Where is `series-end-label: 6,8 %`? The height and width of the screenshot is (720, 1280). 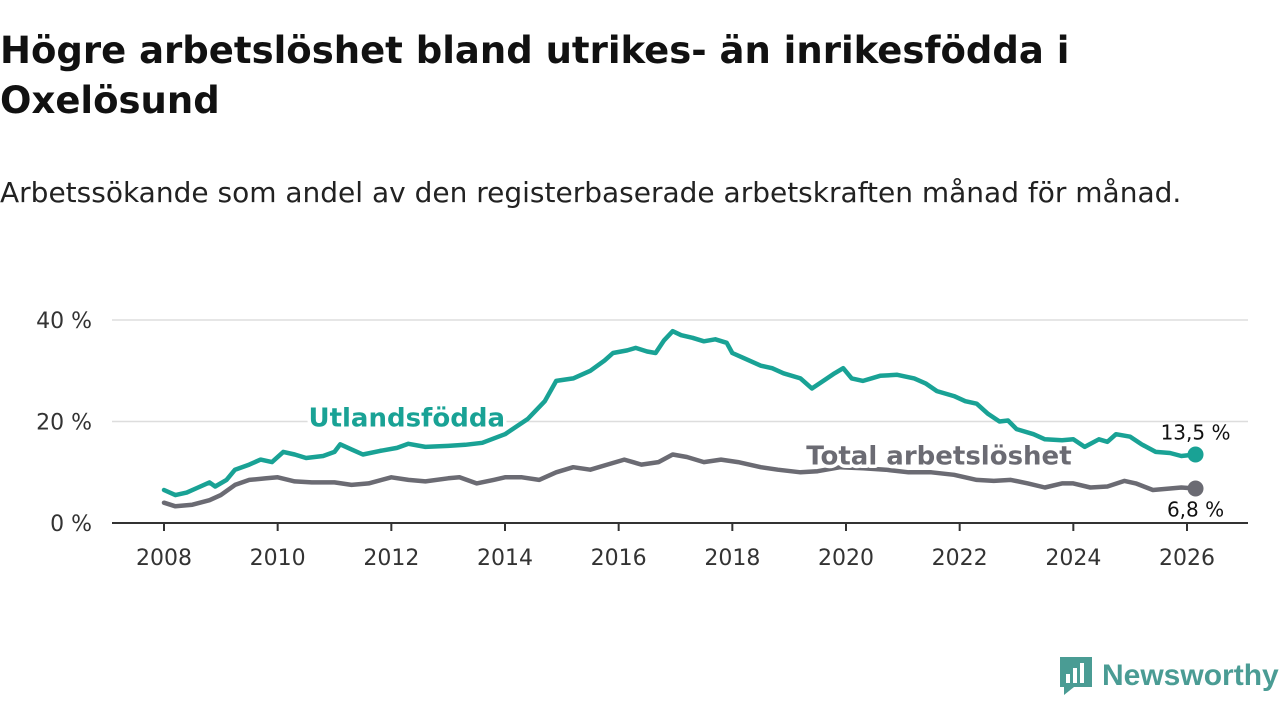
series-end-label: 6,8 % is located at coordinates (1195, 509).